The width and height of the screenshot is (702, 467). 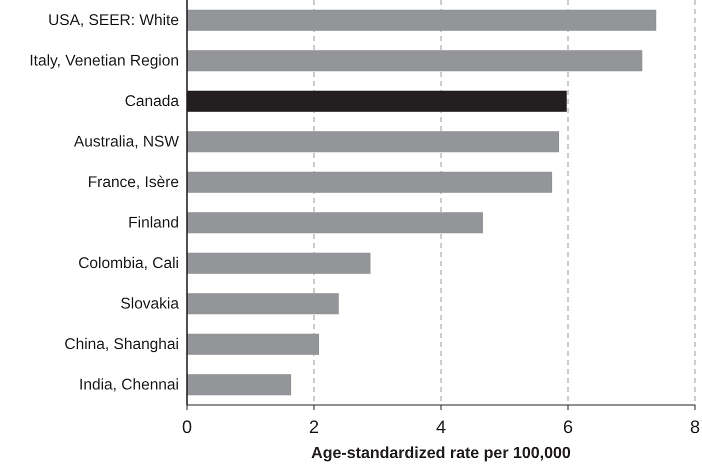 I want to click on x-tick-label: 2, so click(x=314, y=426).